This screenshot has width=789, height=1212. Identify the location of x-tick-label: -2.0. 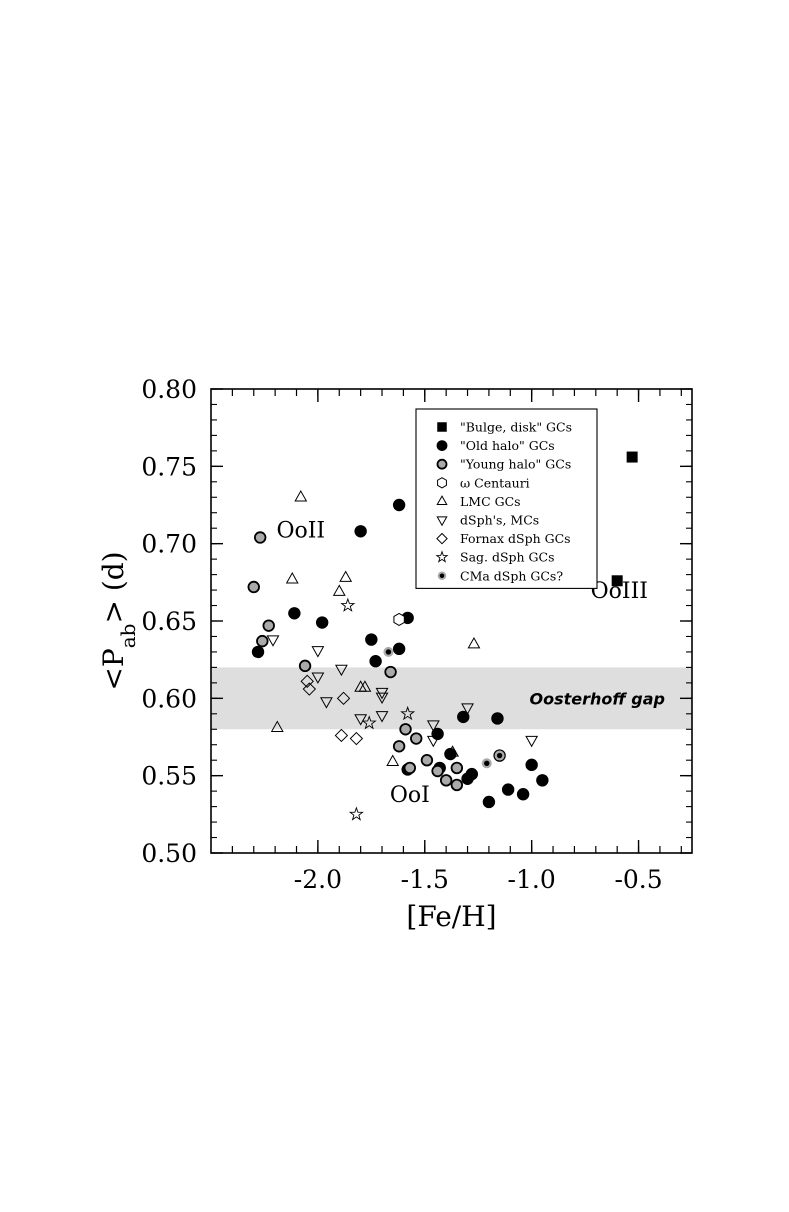
(318, 879).